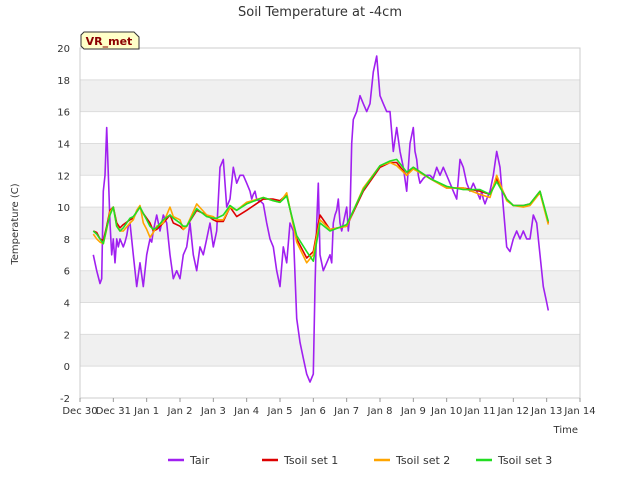 The image size is (640, 480). Describe the element at coordinates (546, 411) in the screenshot. I see `x-tick-label: Jan 13` at that location.